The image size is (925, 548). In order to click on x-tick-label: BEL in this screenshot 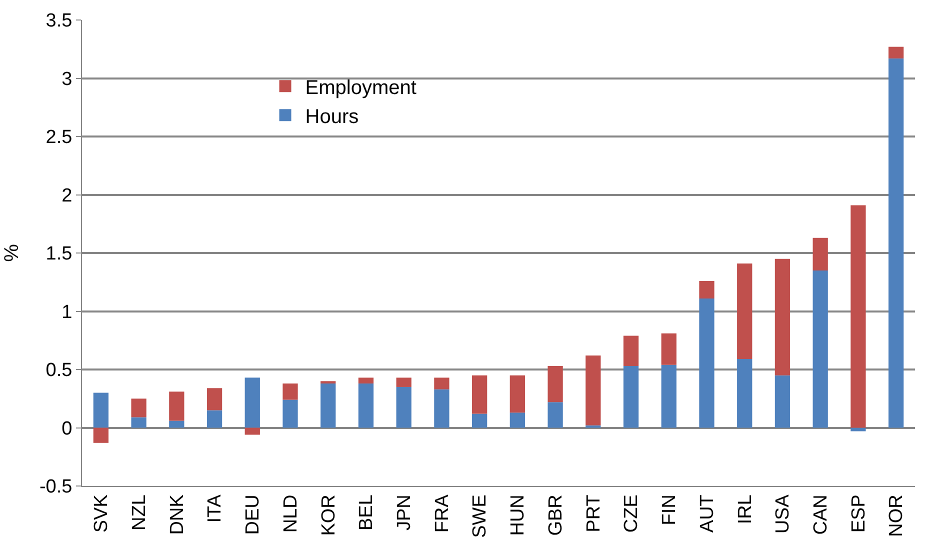, I will do `click(367, 512)`.